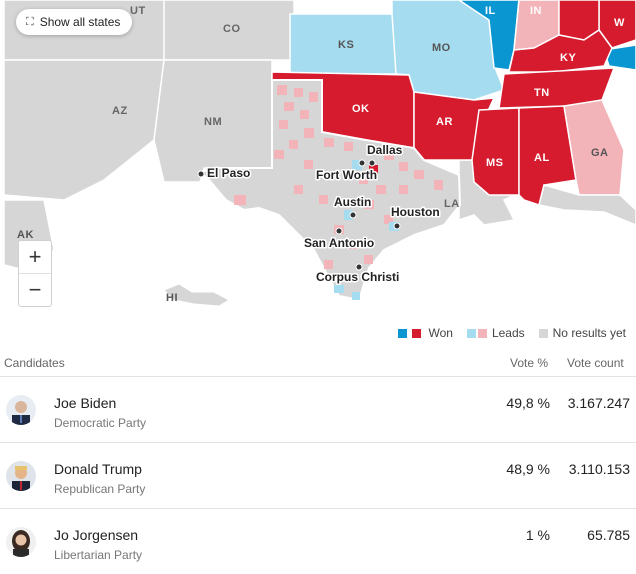 The height and width of the screenshot is (574, 636). What do you see at coordinates (508, 333) in the screenshot?
I see `legend-leads-label: Leads` at bounding box center [508, 333].